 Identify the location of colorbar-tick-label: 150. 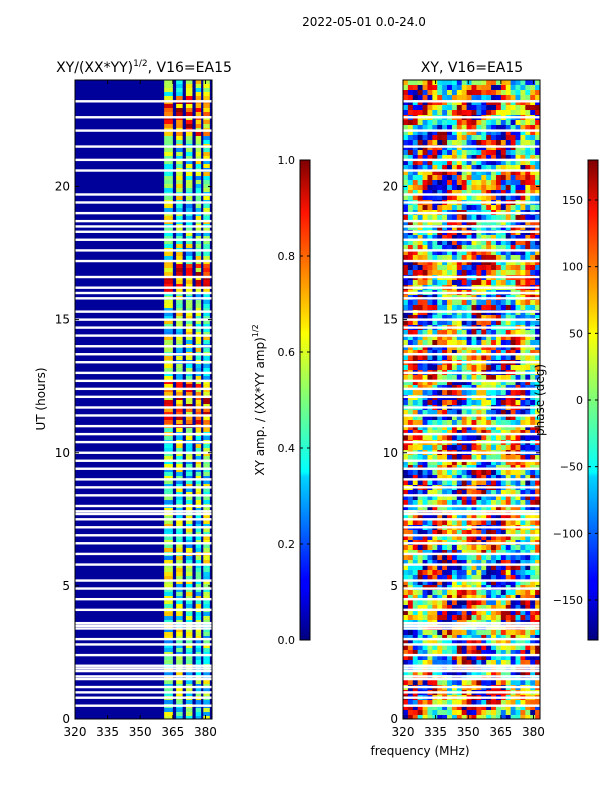
(572, 200).